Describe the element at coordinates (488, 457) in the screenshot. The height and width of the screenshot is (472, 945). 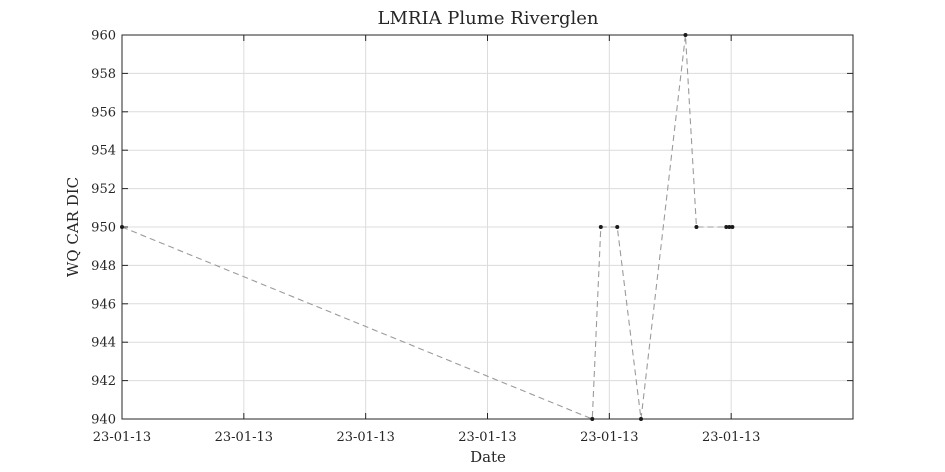
I see `x-axis-label: Date` at that location.